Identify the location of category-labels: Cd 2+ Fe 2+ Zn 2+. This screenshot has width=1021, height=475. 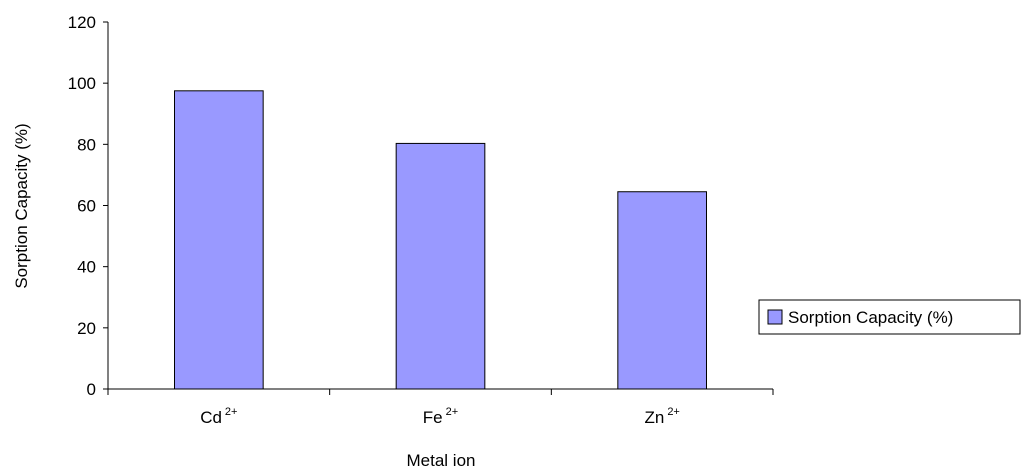
(440, 416).